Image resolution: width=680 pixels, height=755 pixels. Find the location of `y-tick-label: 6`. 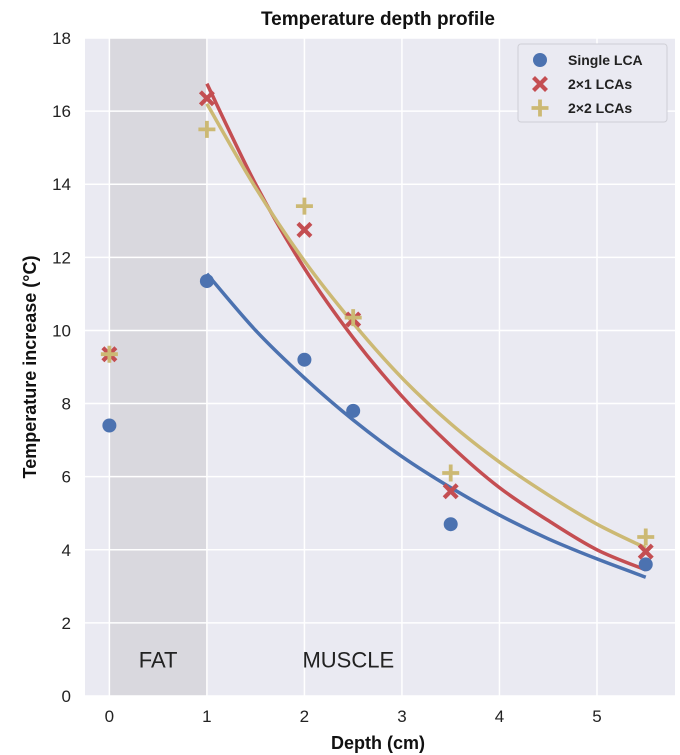

y-tick-label: 6 is located at coordinates (66, 477).